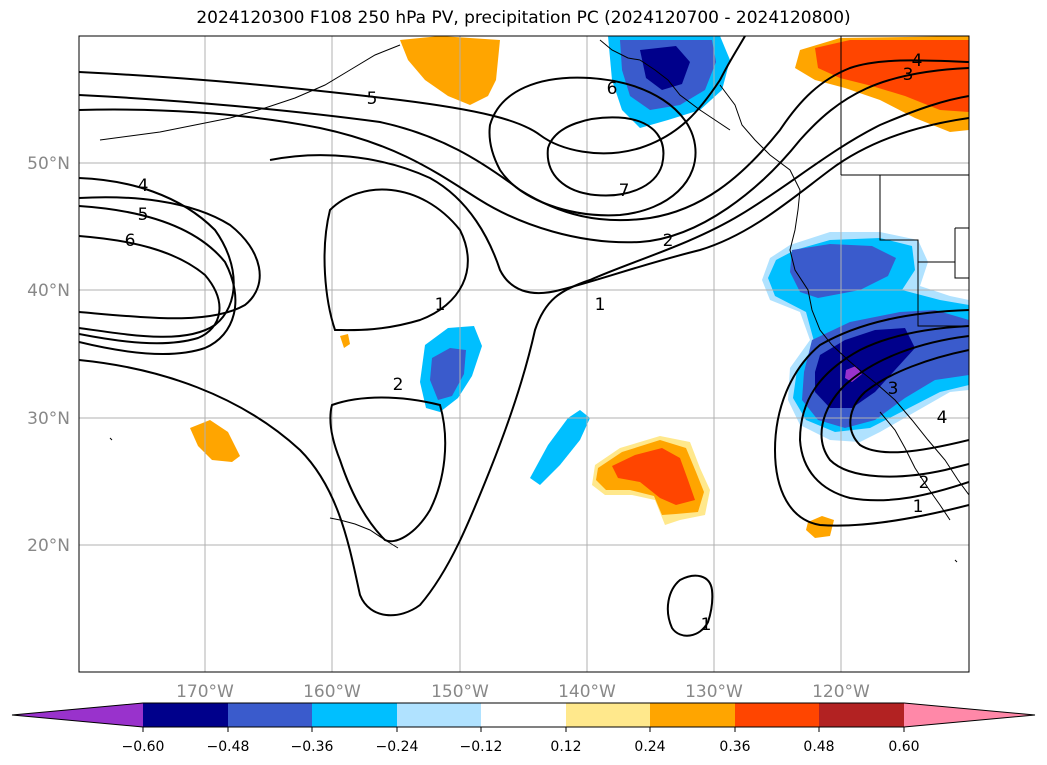 The width and height of the screenshot is (1047, 765). I want to click on colorbar-tick: −0.24, so click(397, 747).